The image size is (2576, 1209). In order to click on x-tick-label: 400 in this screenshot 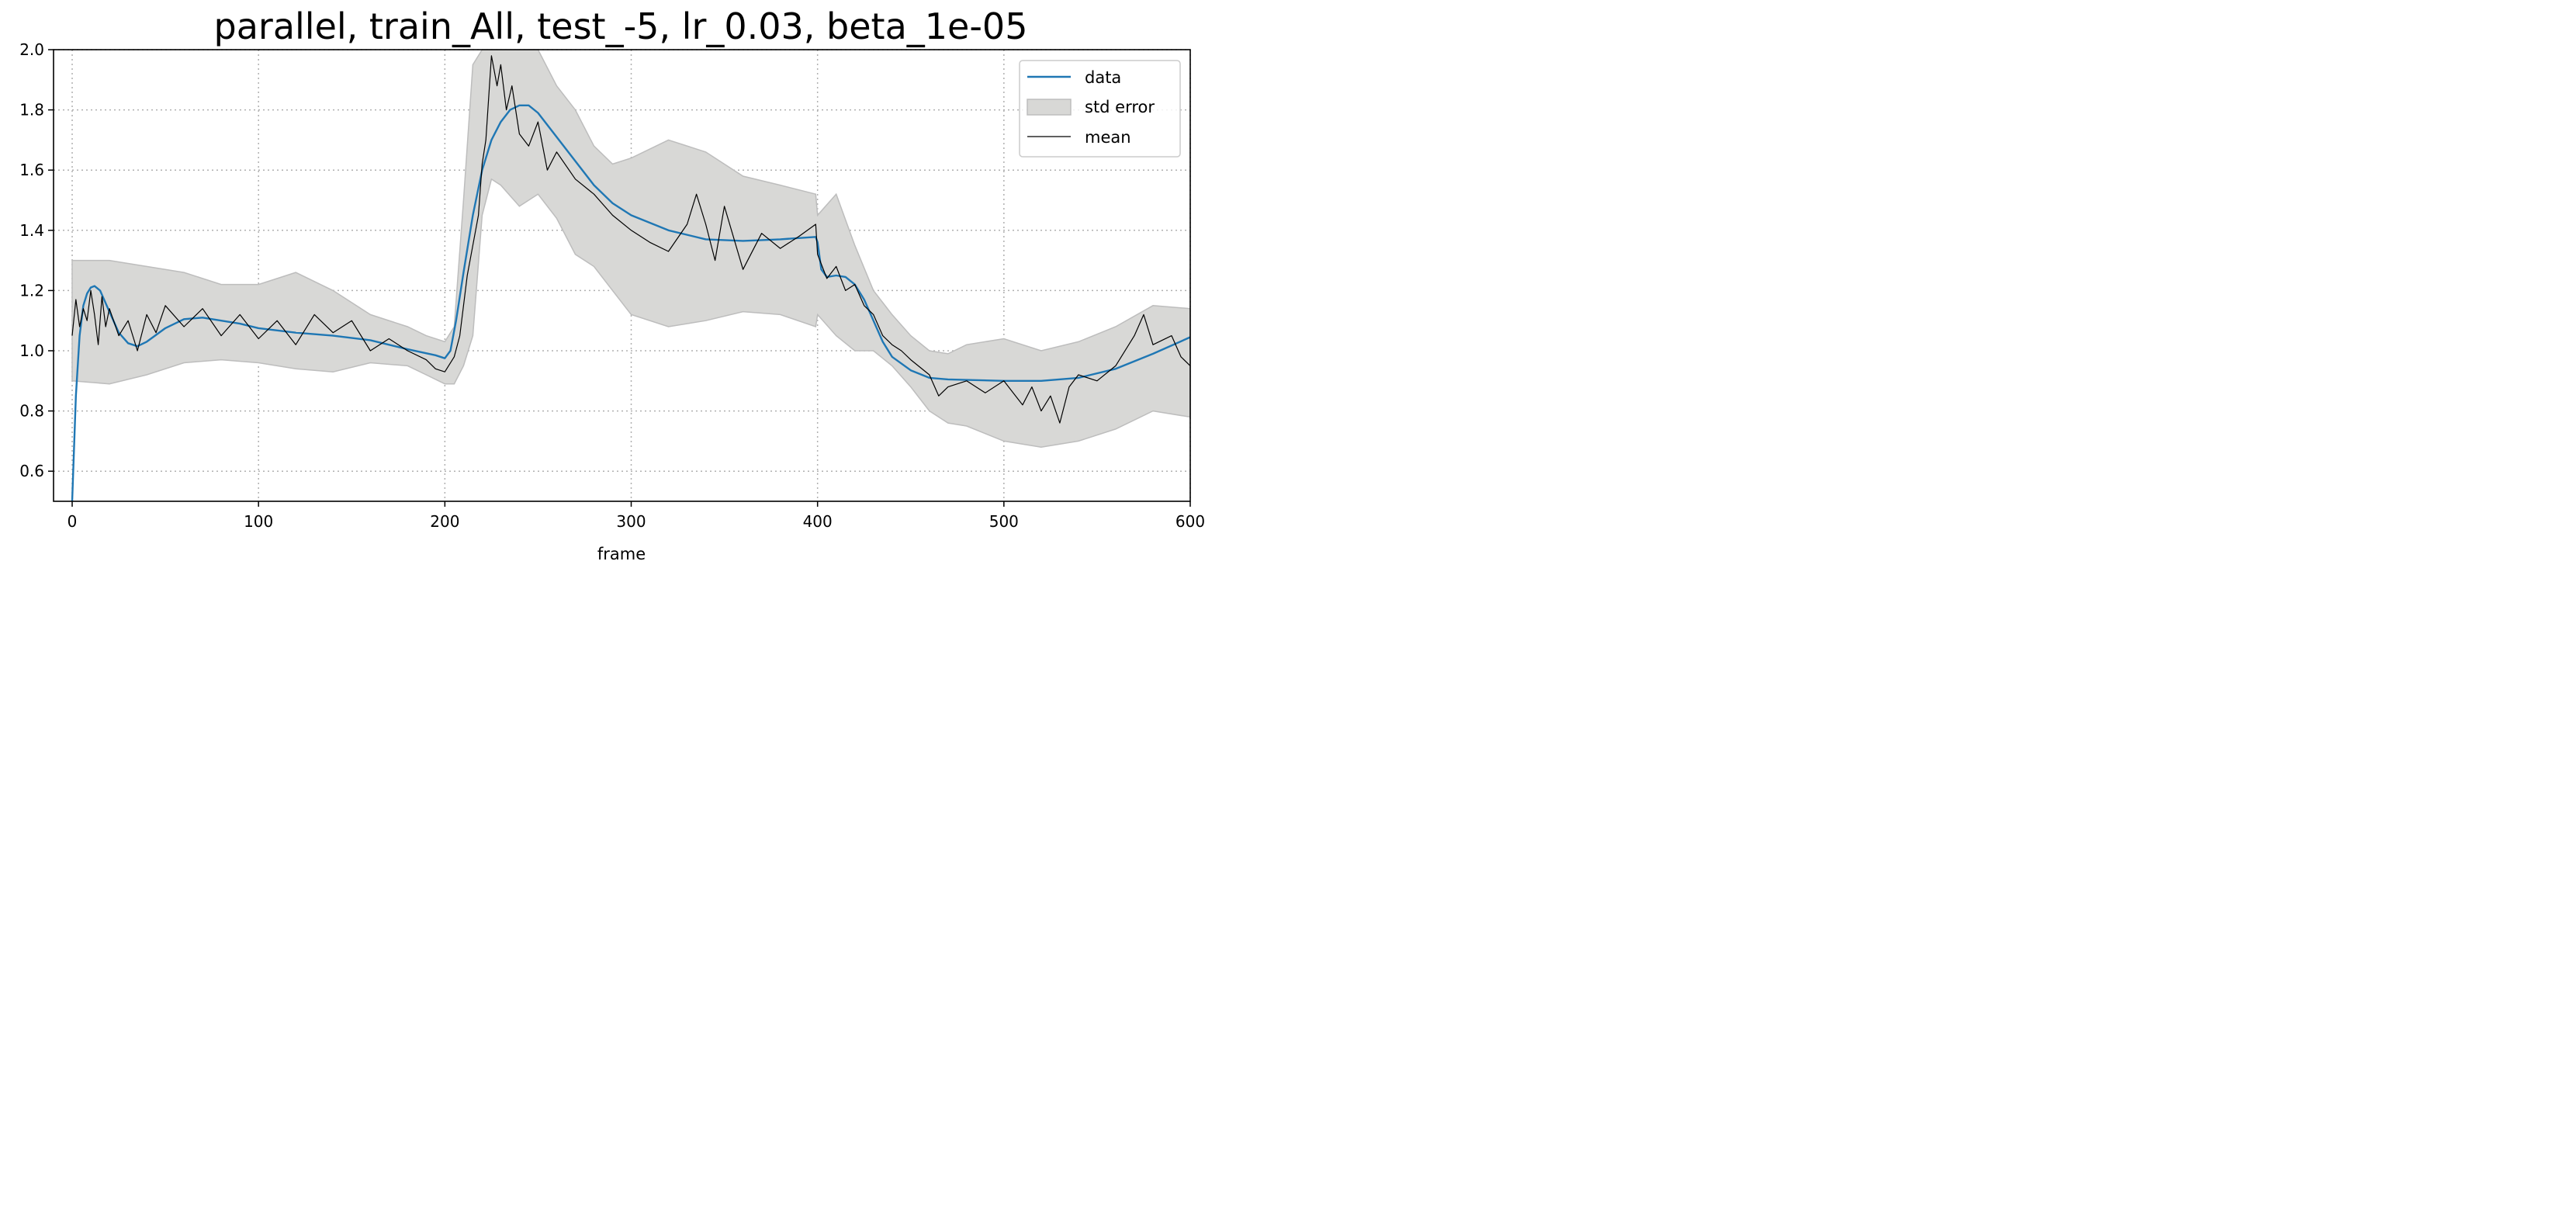, I will do `click(818, 521)`.